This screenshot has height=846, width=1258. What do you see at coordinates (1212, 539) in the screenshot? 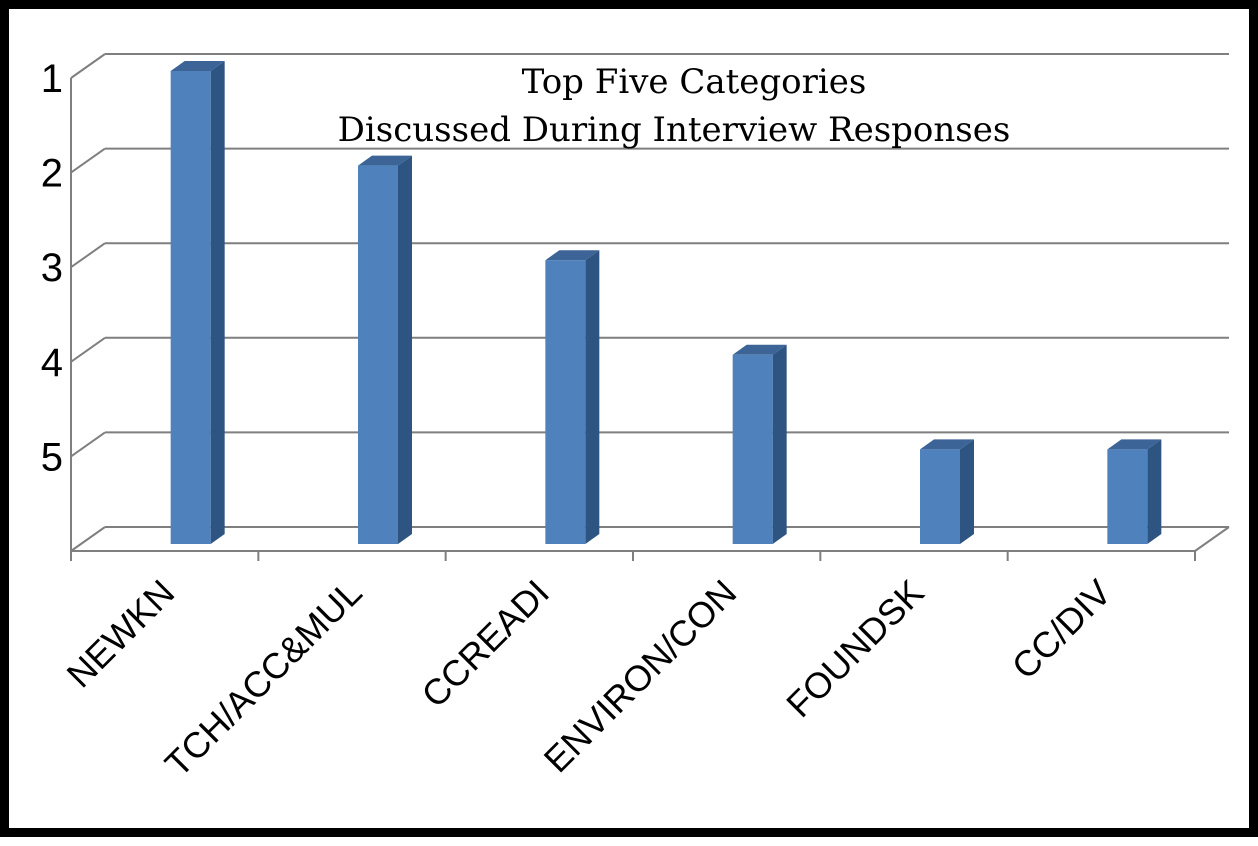
I see `floor-right-edge` at bounding box center [1212, 539].